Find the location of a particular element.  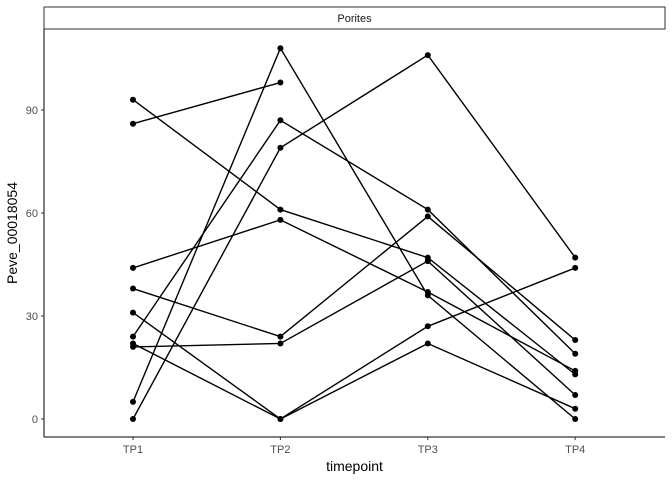

x-tick-label: TP3 is located at coordinates (428, 450).